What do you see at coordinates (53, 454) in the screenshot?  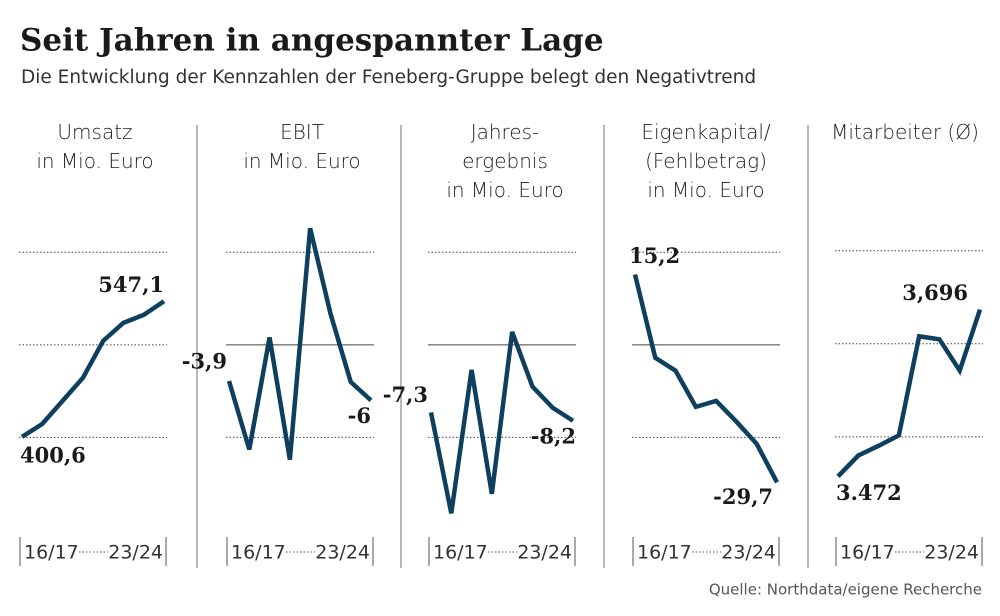 I see `value-label: 400,6` at bounding box center [53, 454].